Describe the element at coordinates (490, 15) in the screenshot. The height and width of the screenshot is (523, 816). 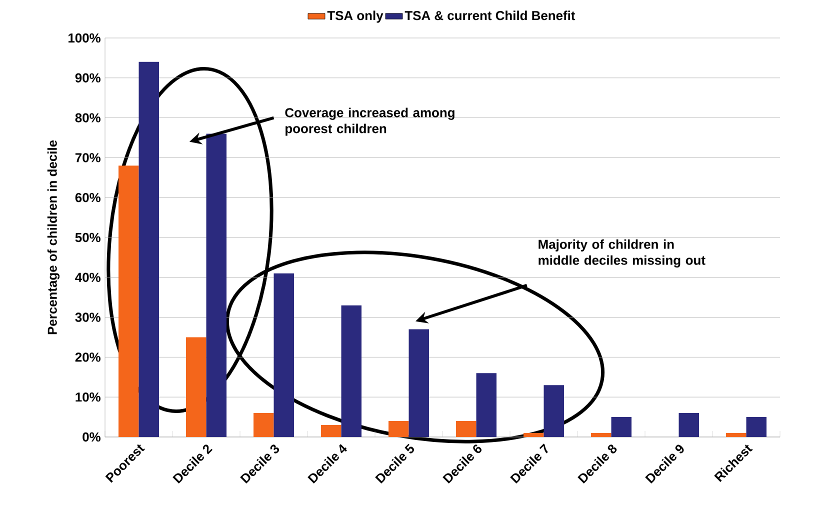
I see `legend-label: TSA & current Child Benefit` at that location.